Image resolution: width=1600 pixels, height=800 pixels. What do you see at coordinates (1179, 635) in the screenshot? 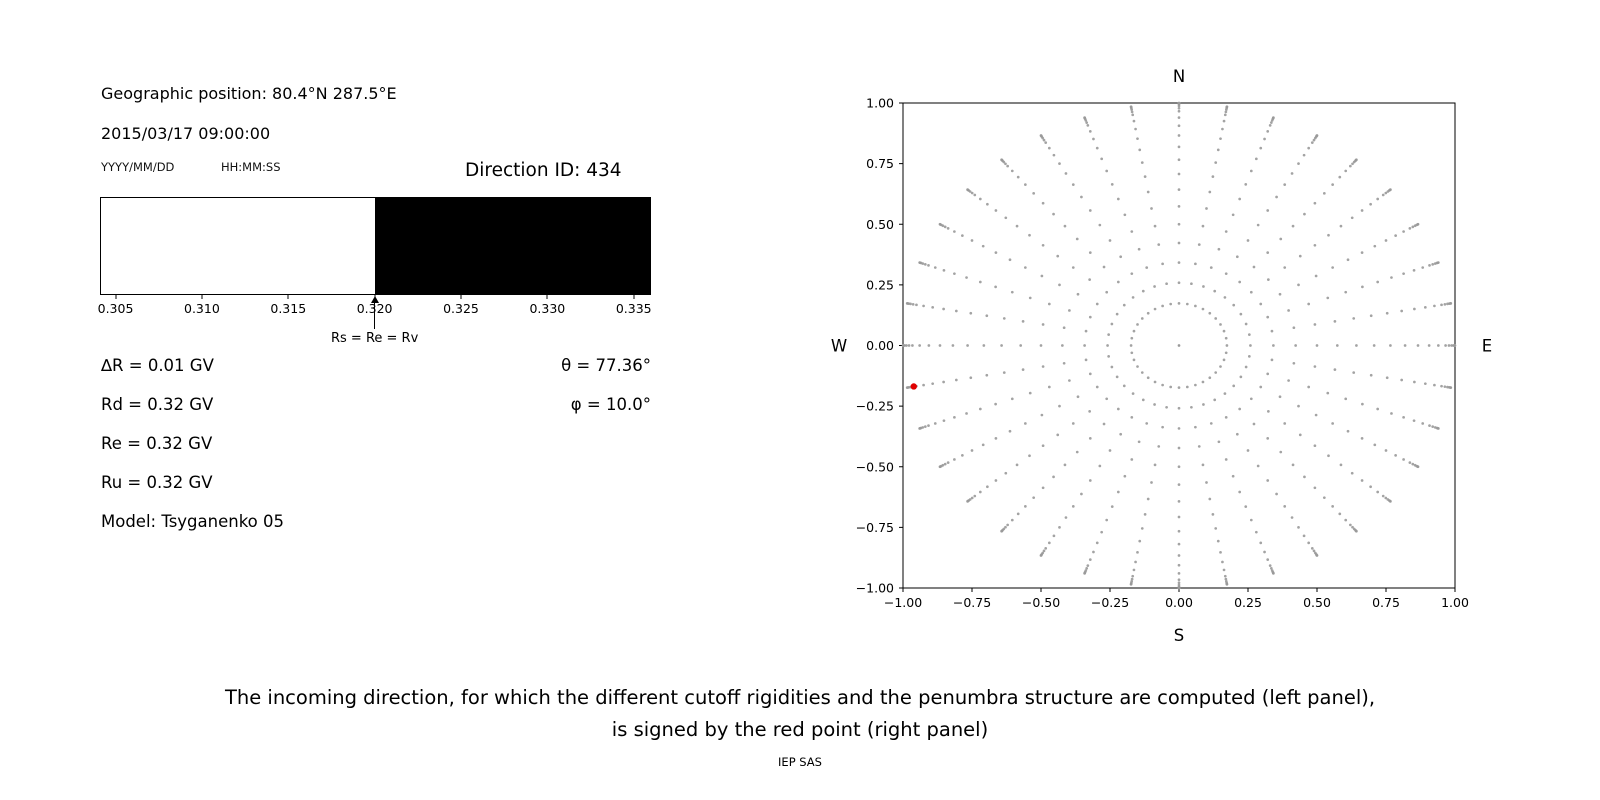
I see `compass-south-label: S` at bounding box center [1179, 635].